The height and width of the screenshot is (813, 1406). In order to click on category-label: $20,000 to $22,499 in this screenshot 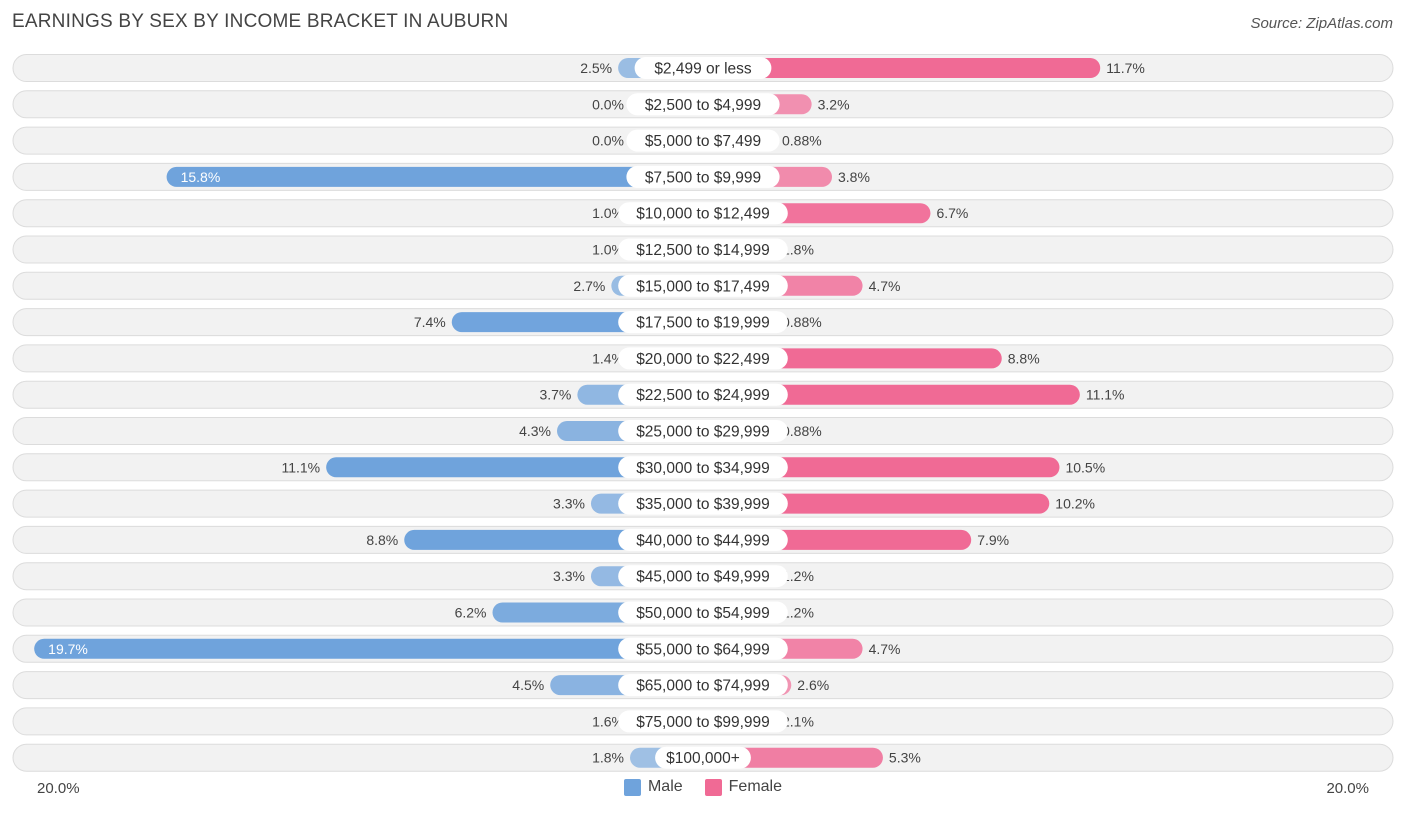, I will do `click(703, 359)`.